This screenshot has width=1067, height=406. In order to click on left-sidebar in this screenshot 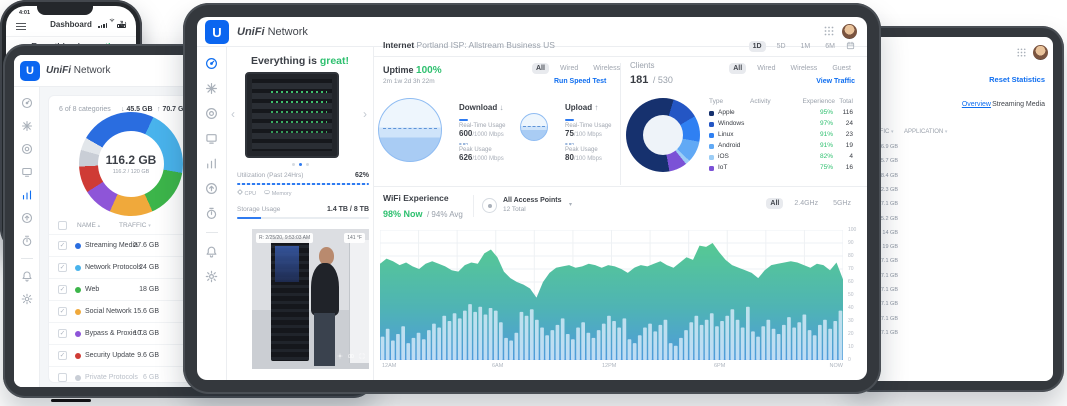, I will do `click(27, 237)`.